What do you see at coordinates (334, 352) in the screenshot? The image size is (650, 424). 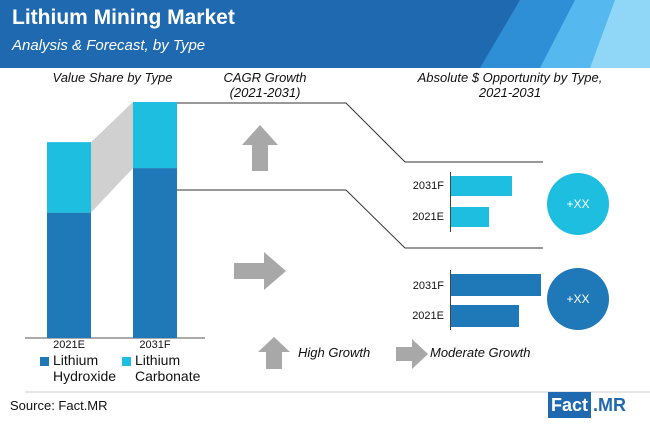 I see `high-growth-label: High Growth` at bounding box center [334, 352].